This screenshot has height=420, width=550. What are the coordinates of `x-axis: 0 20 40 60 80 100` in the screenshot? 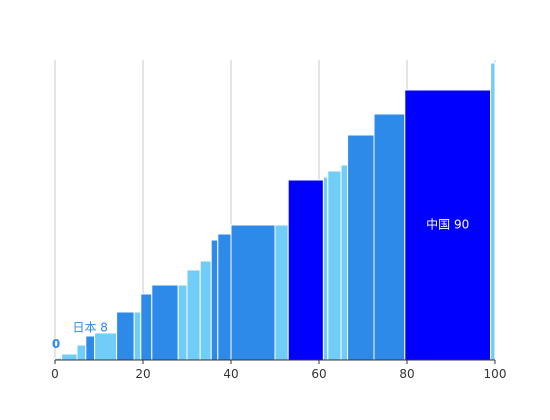 It's located at (279, 370).